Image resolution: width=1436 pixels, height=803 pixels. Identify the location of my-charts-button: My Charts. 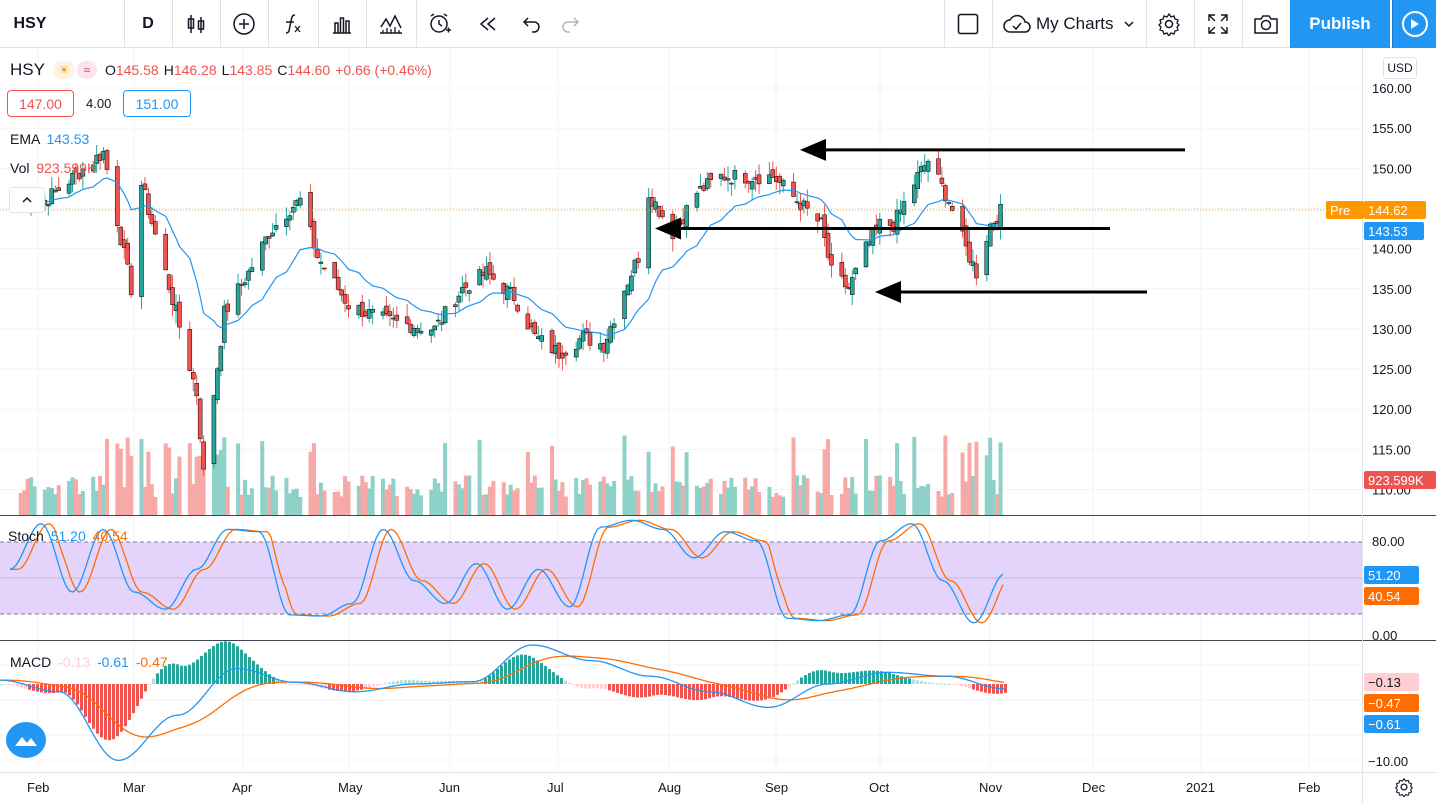
(1069, 24).